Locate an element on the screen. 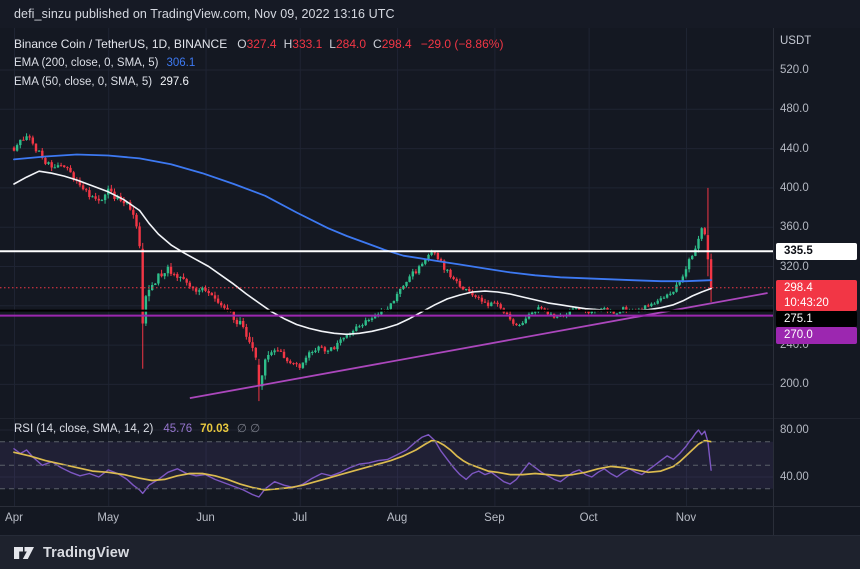  time-axis-label: Oct is located at coordinates (588, 518).